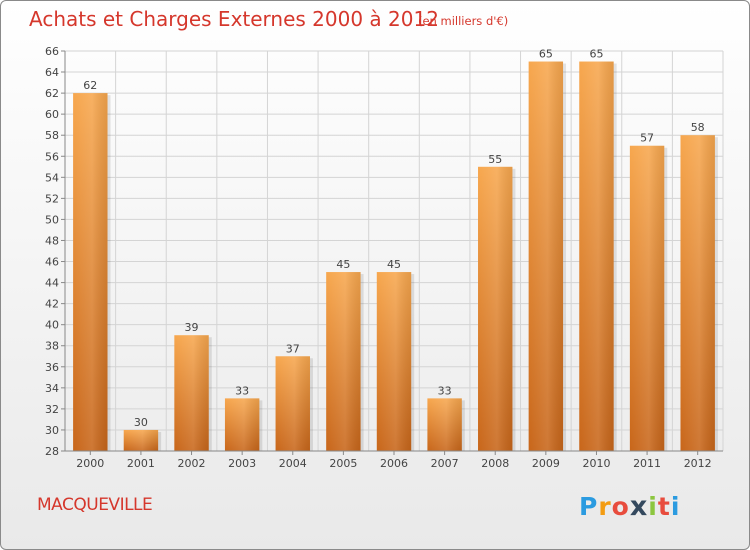  Describe the element at coordinates (546, 256) in the screenshot. I see `bar-shine-2009` at that location.